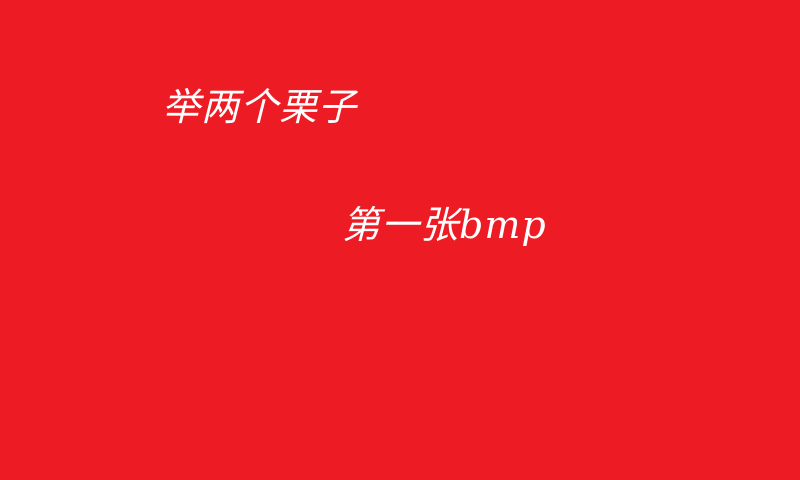 This screenshot has width=800, height=480. Describe the element at coordinates (260, 107) in the screenshot. I see `heading-text: 举两个栗子` at that location.